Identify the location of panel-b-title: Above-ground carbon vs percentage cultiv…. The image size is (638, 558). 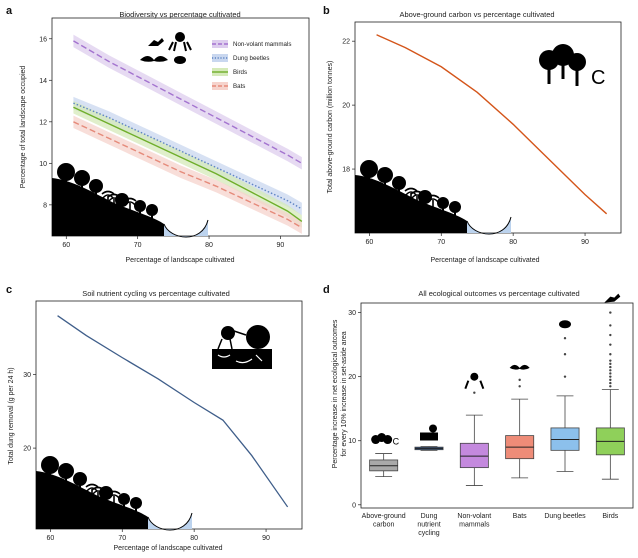
(476, 14).